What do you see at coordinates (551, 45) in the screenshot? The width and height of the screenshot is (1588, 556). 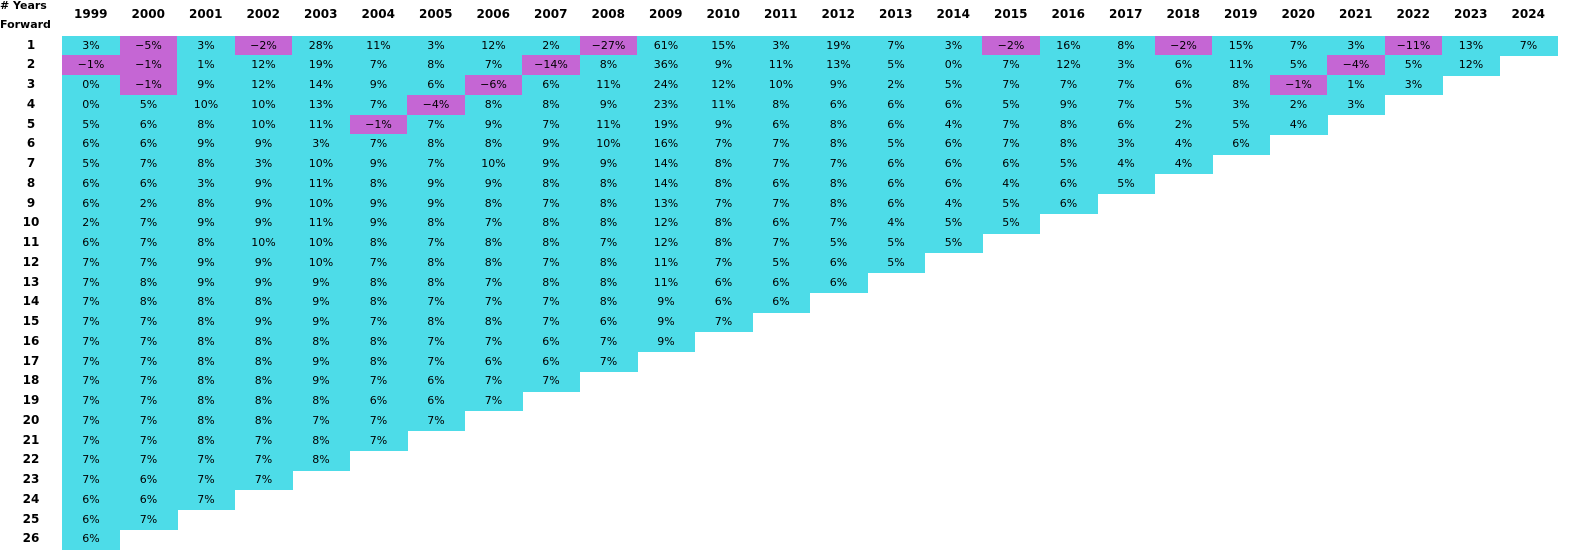 I see `value-cell: 2%` at bounding box center [551, 45].